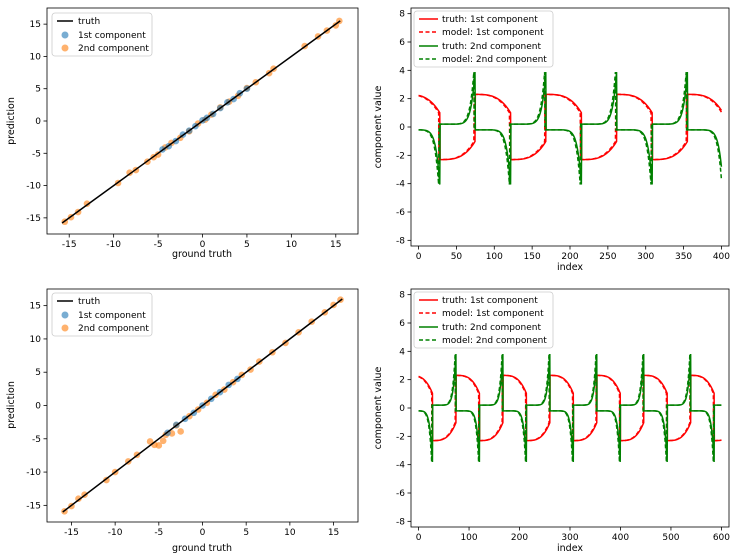  I want to click on series-line-truth-2nd-component, so click(570, 128).